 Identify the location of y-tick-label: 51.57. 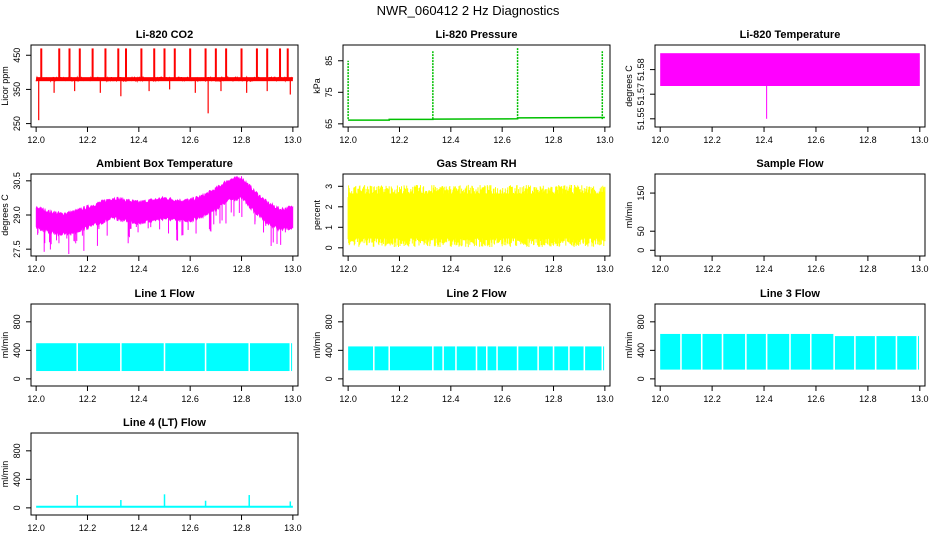
(641, 94).